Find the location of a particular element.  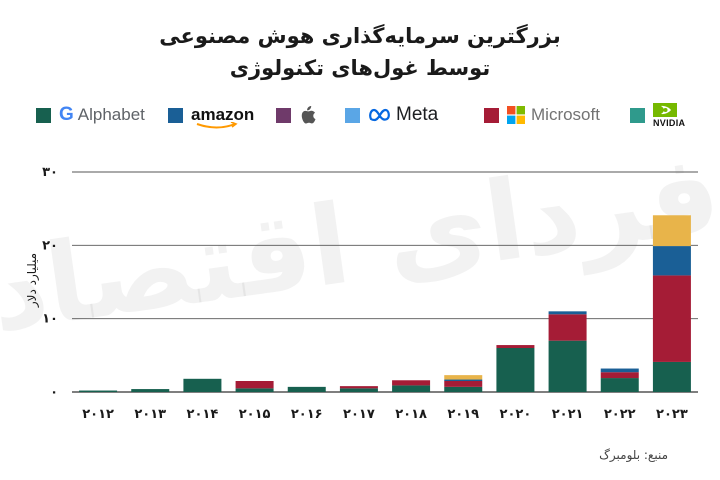

y-tick-label: ۰ is located at coordinates (54, 392).